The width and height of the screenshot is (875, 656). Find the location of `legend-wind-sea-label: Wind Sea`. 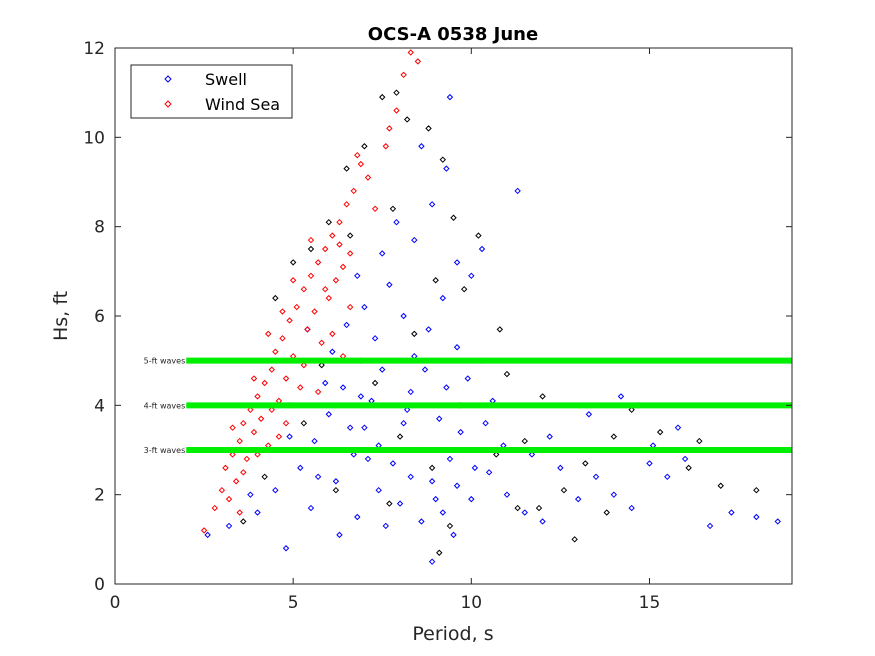

legend-wind-sea-label: Wind Sea is located at coordinates (242, 104).